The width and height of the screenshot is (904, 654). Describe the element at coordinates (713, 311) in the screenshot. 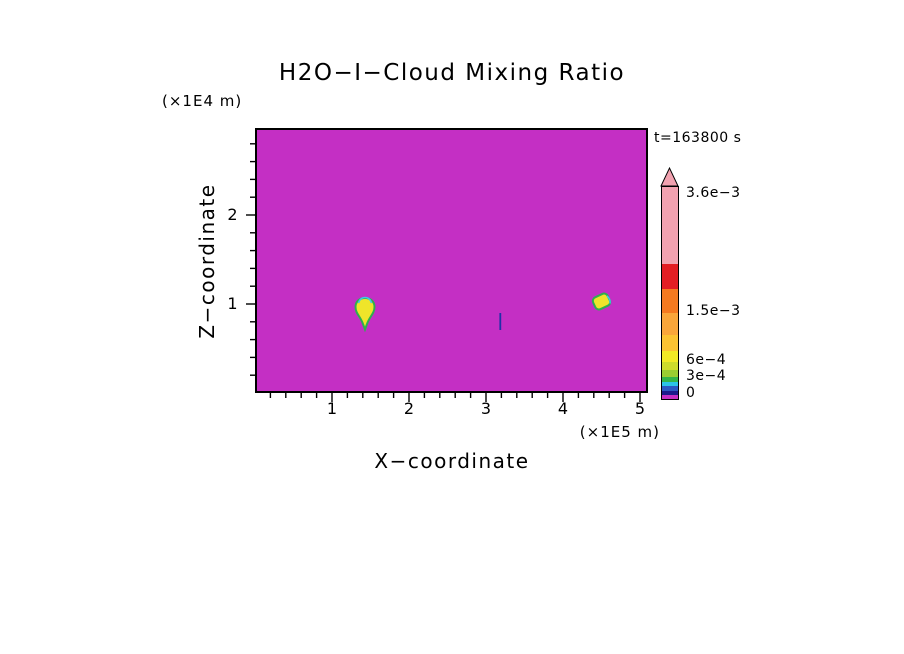

I see `colorbar-label-mid: 1.5e−3` at that location.